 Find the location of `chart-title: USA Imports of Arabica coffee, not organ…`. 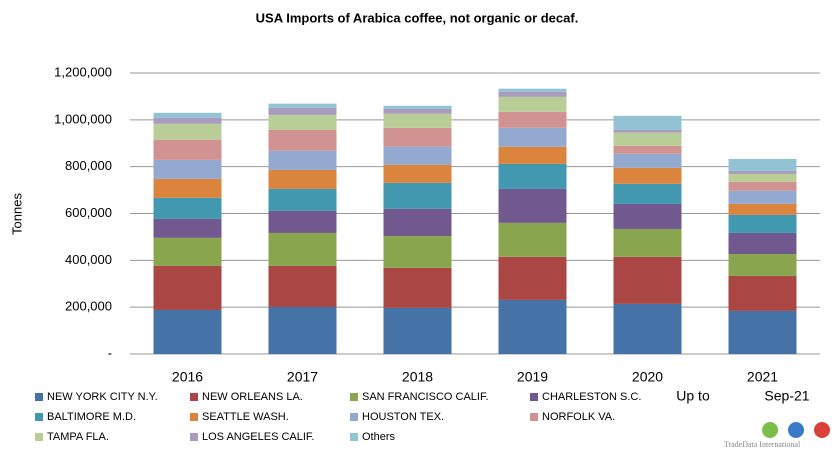

chart-title: USA Imports of Arabica coffee, not organ… is located at coordinates (417, 17).